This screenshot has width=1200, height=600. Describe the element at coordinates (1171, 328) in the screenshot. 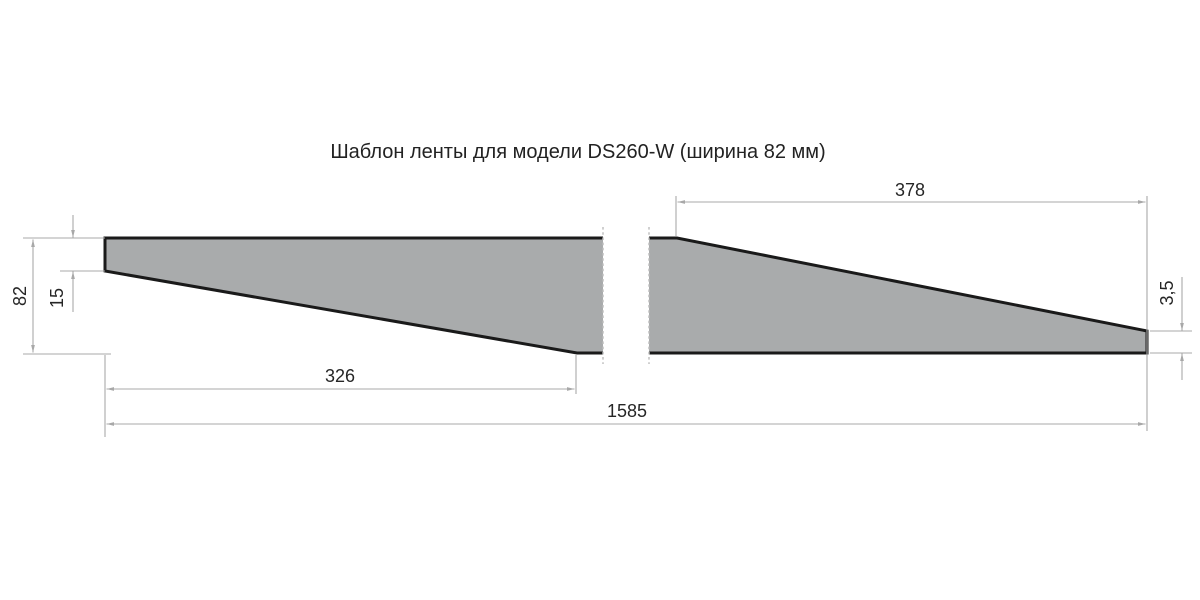

I see `dimension-right-end-height: 3,5` at that location.